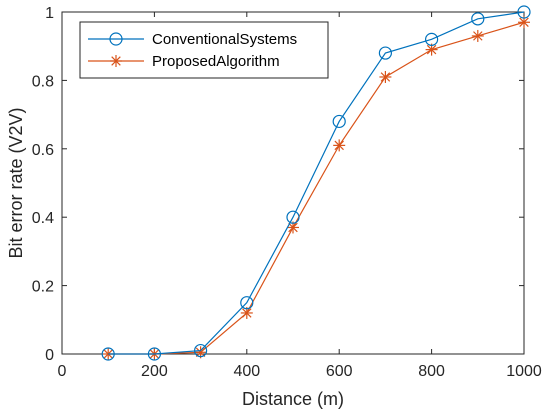 This screenshot has height=416, width=550. I want to click on x-tick-label: 400, so click(246, 371).